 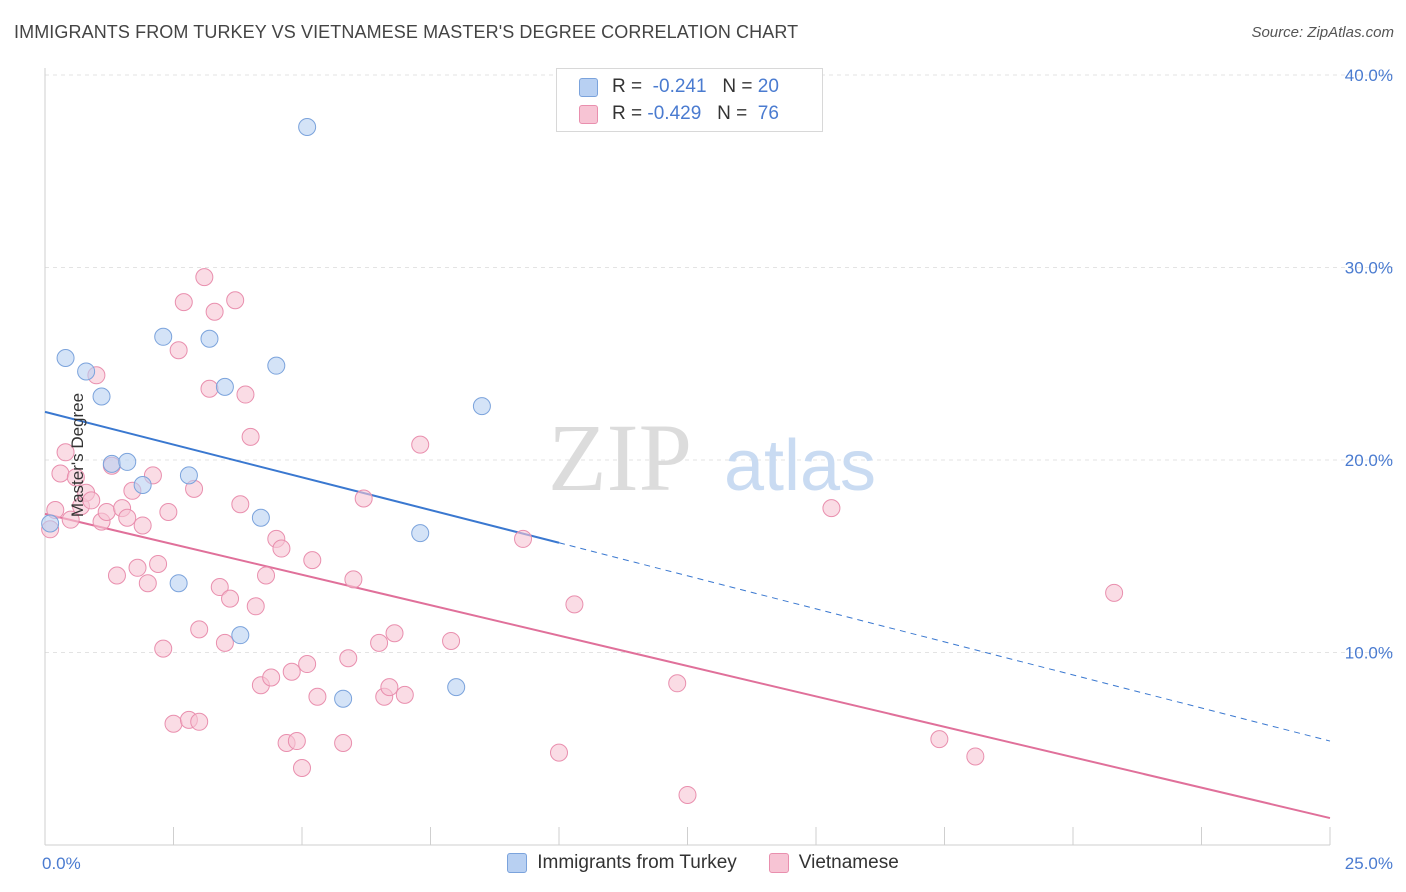 I want to click on stats-legend: R = -0.241 N = 20 R = -0.429 N = 76, so click(x=689, y=100).